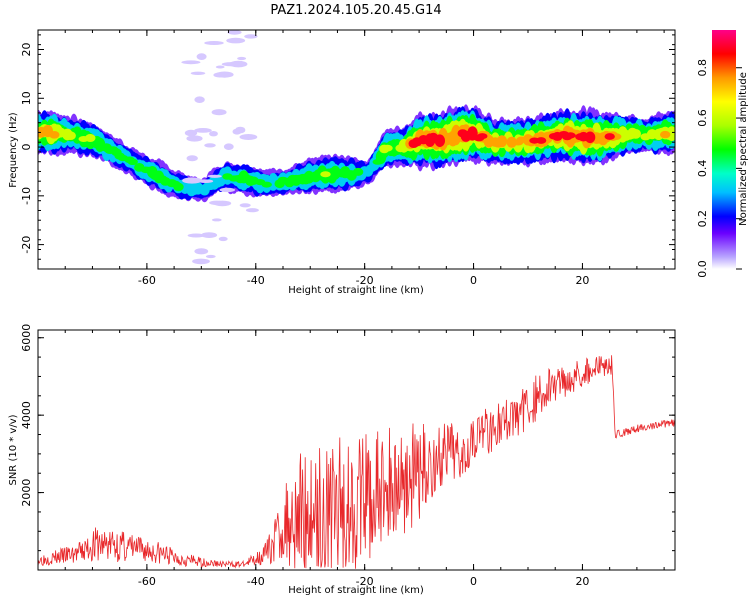 The height and width of the screenshot is (600, 750). Describe the element at coordinates (26, 98) in the screenshot. I see `y-tick-label: 10` at that location.